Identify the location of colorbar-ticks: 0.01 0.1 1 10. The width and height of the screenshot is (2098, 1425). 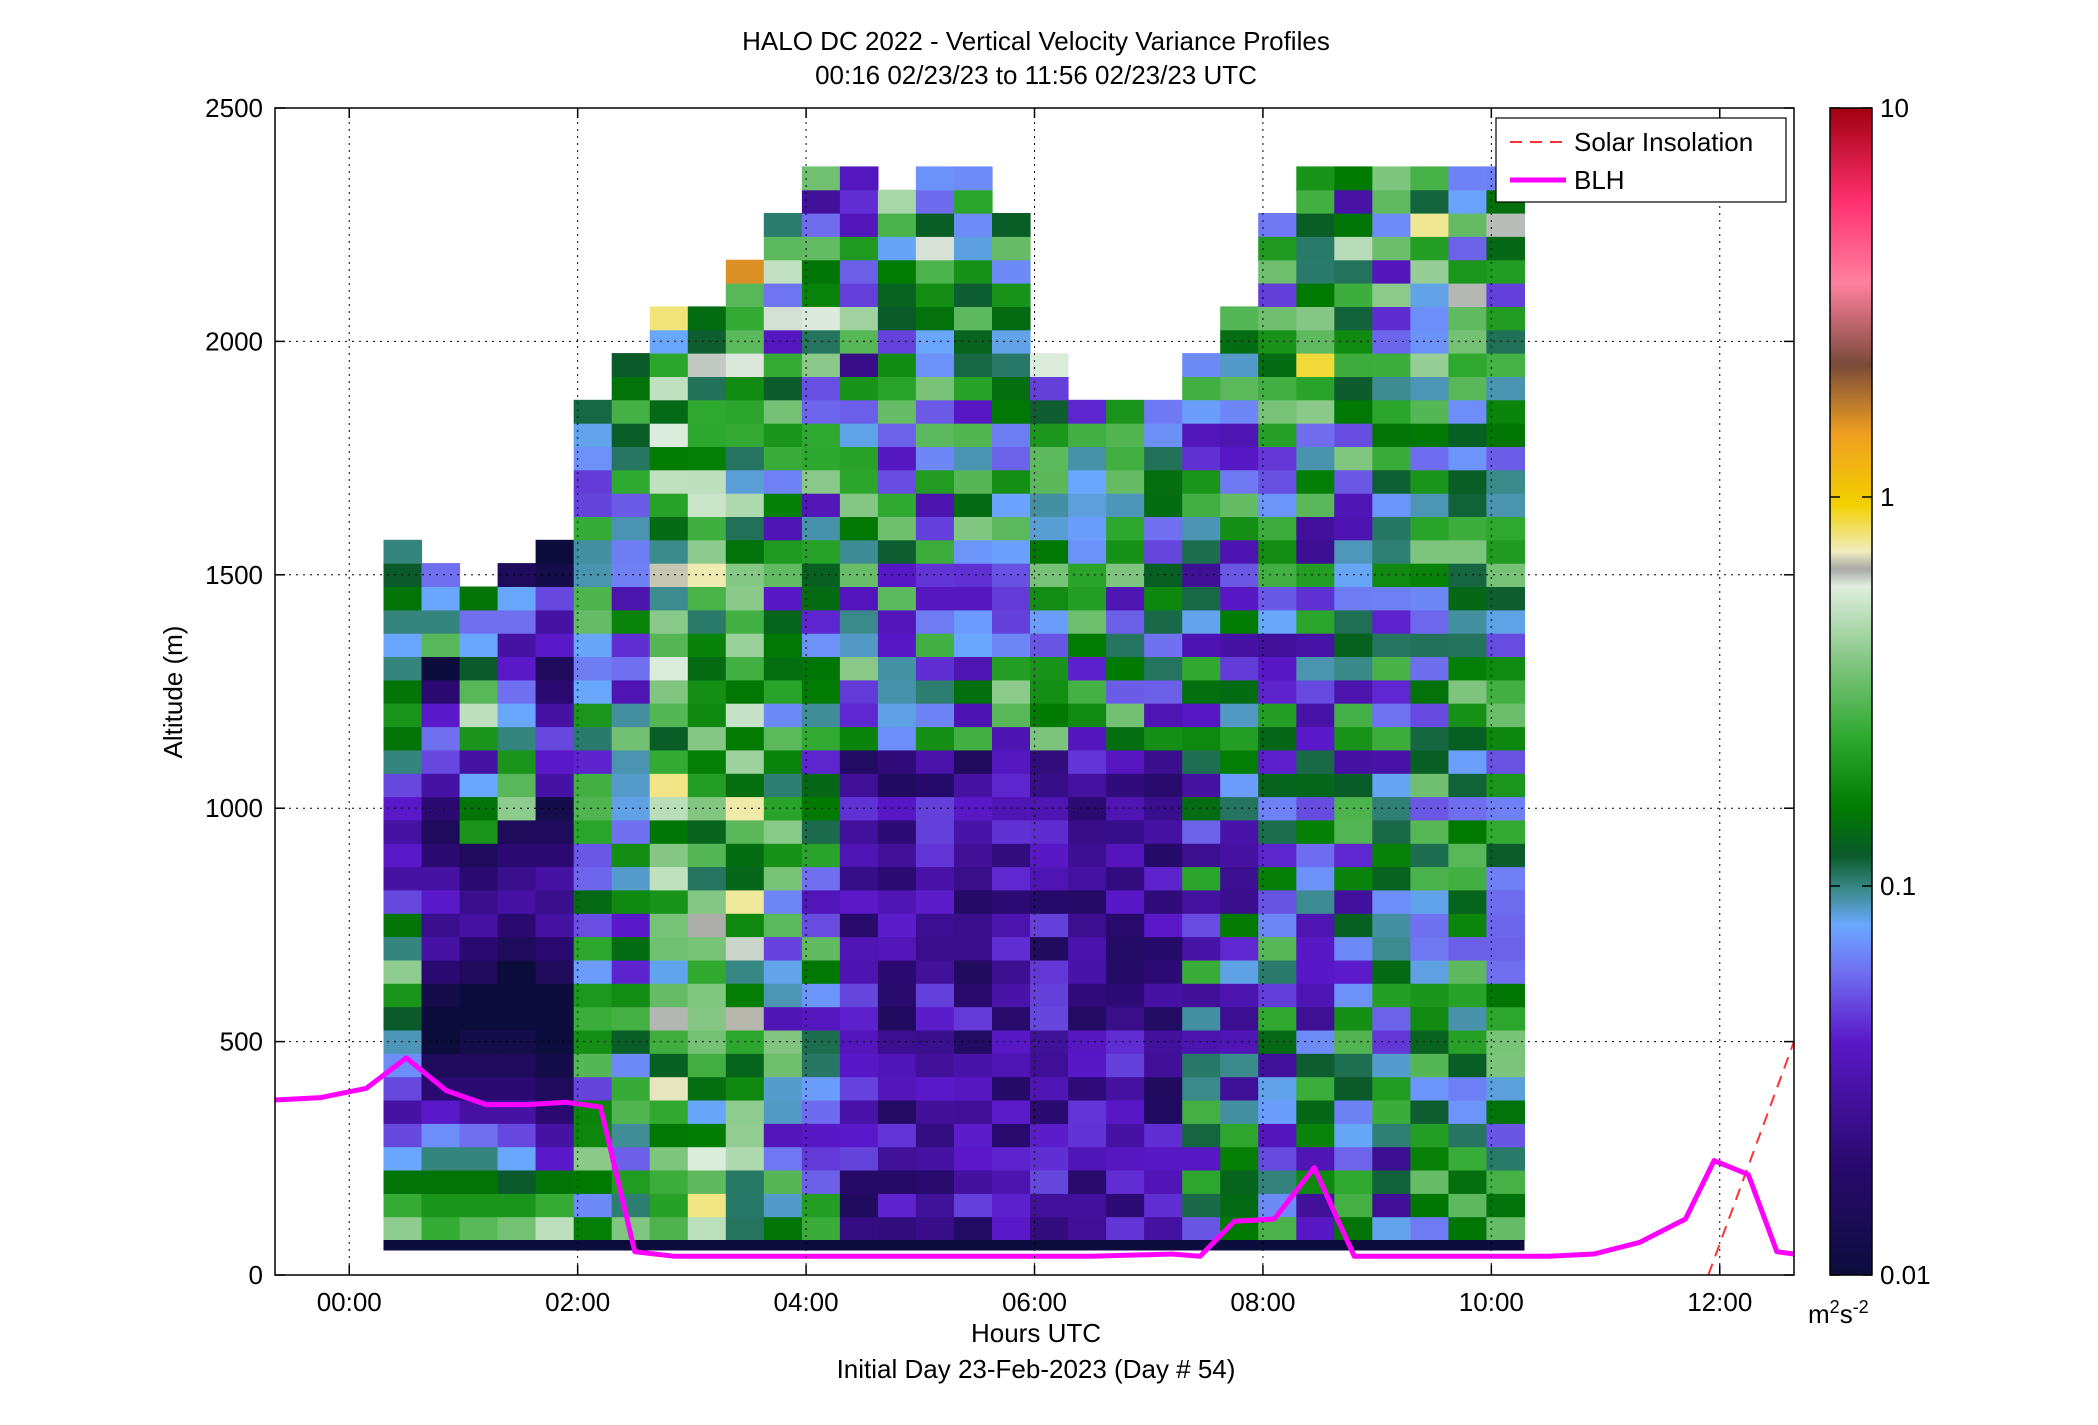
(1880, 691).